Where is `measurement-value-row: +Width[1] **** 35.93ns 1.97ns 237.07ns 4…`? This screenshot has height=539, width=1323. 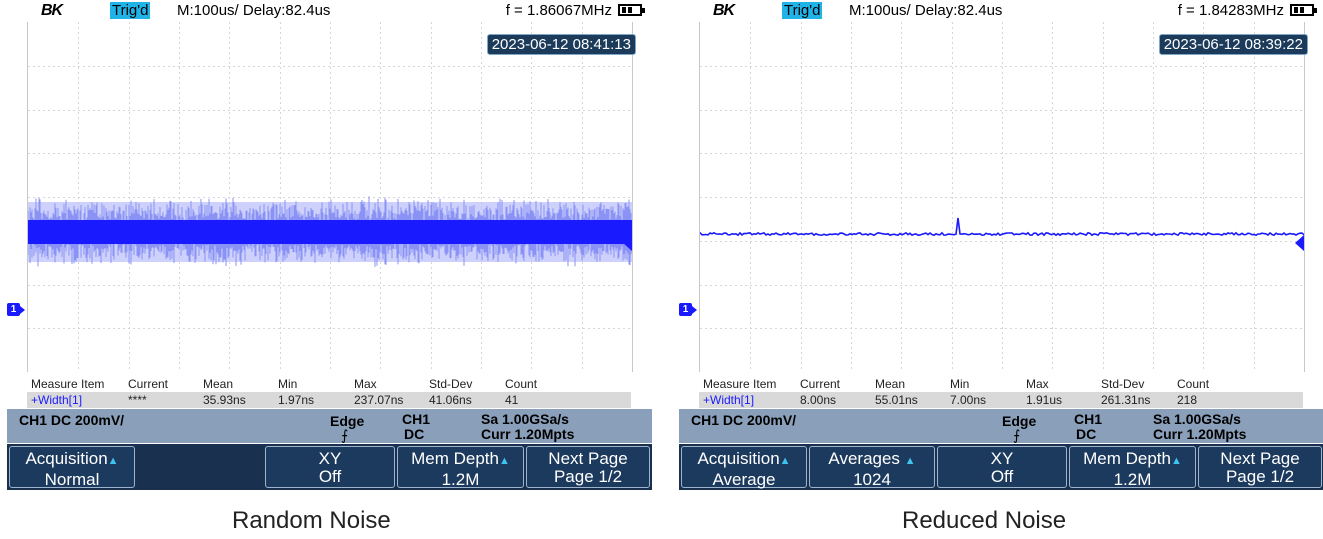 measurement-value-row: +Width[1] **** 35.93ns 1.97ns 237.07ns 4… is located at coordinates (329, 400).